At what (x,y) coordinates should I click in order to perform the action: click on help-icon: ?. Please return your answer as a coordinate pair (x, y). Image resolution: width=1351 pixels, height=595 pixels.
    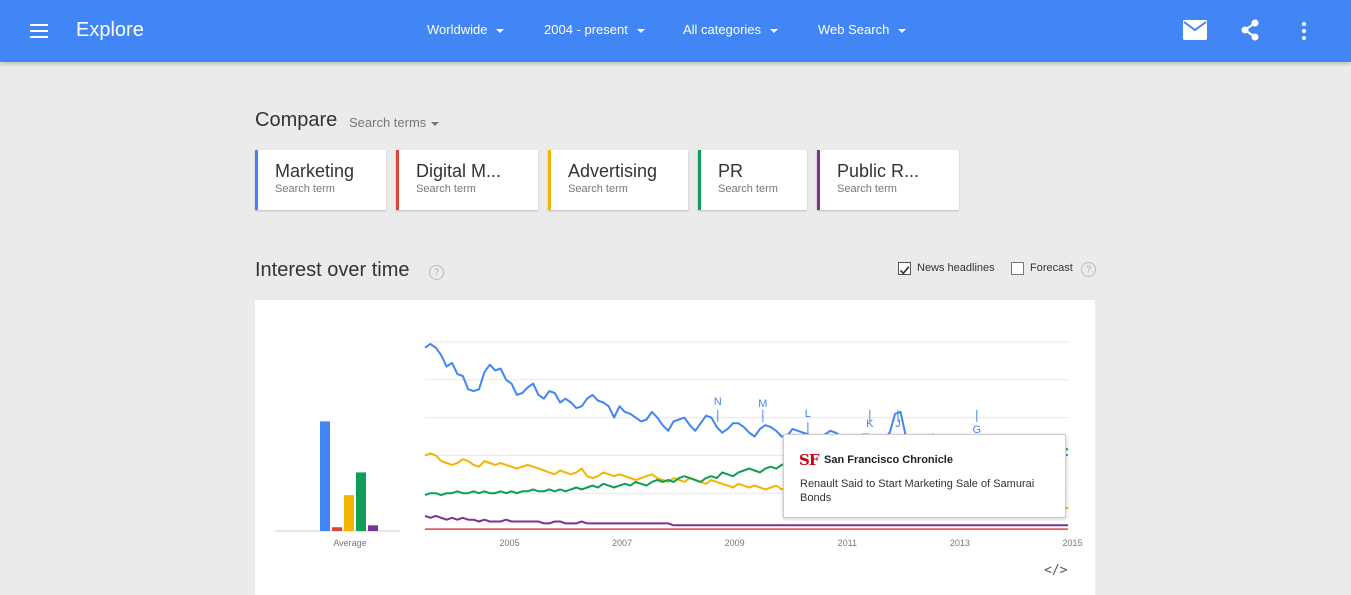
    Looking at the image, I should click on (436, 272).